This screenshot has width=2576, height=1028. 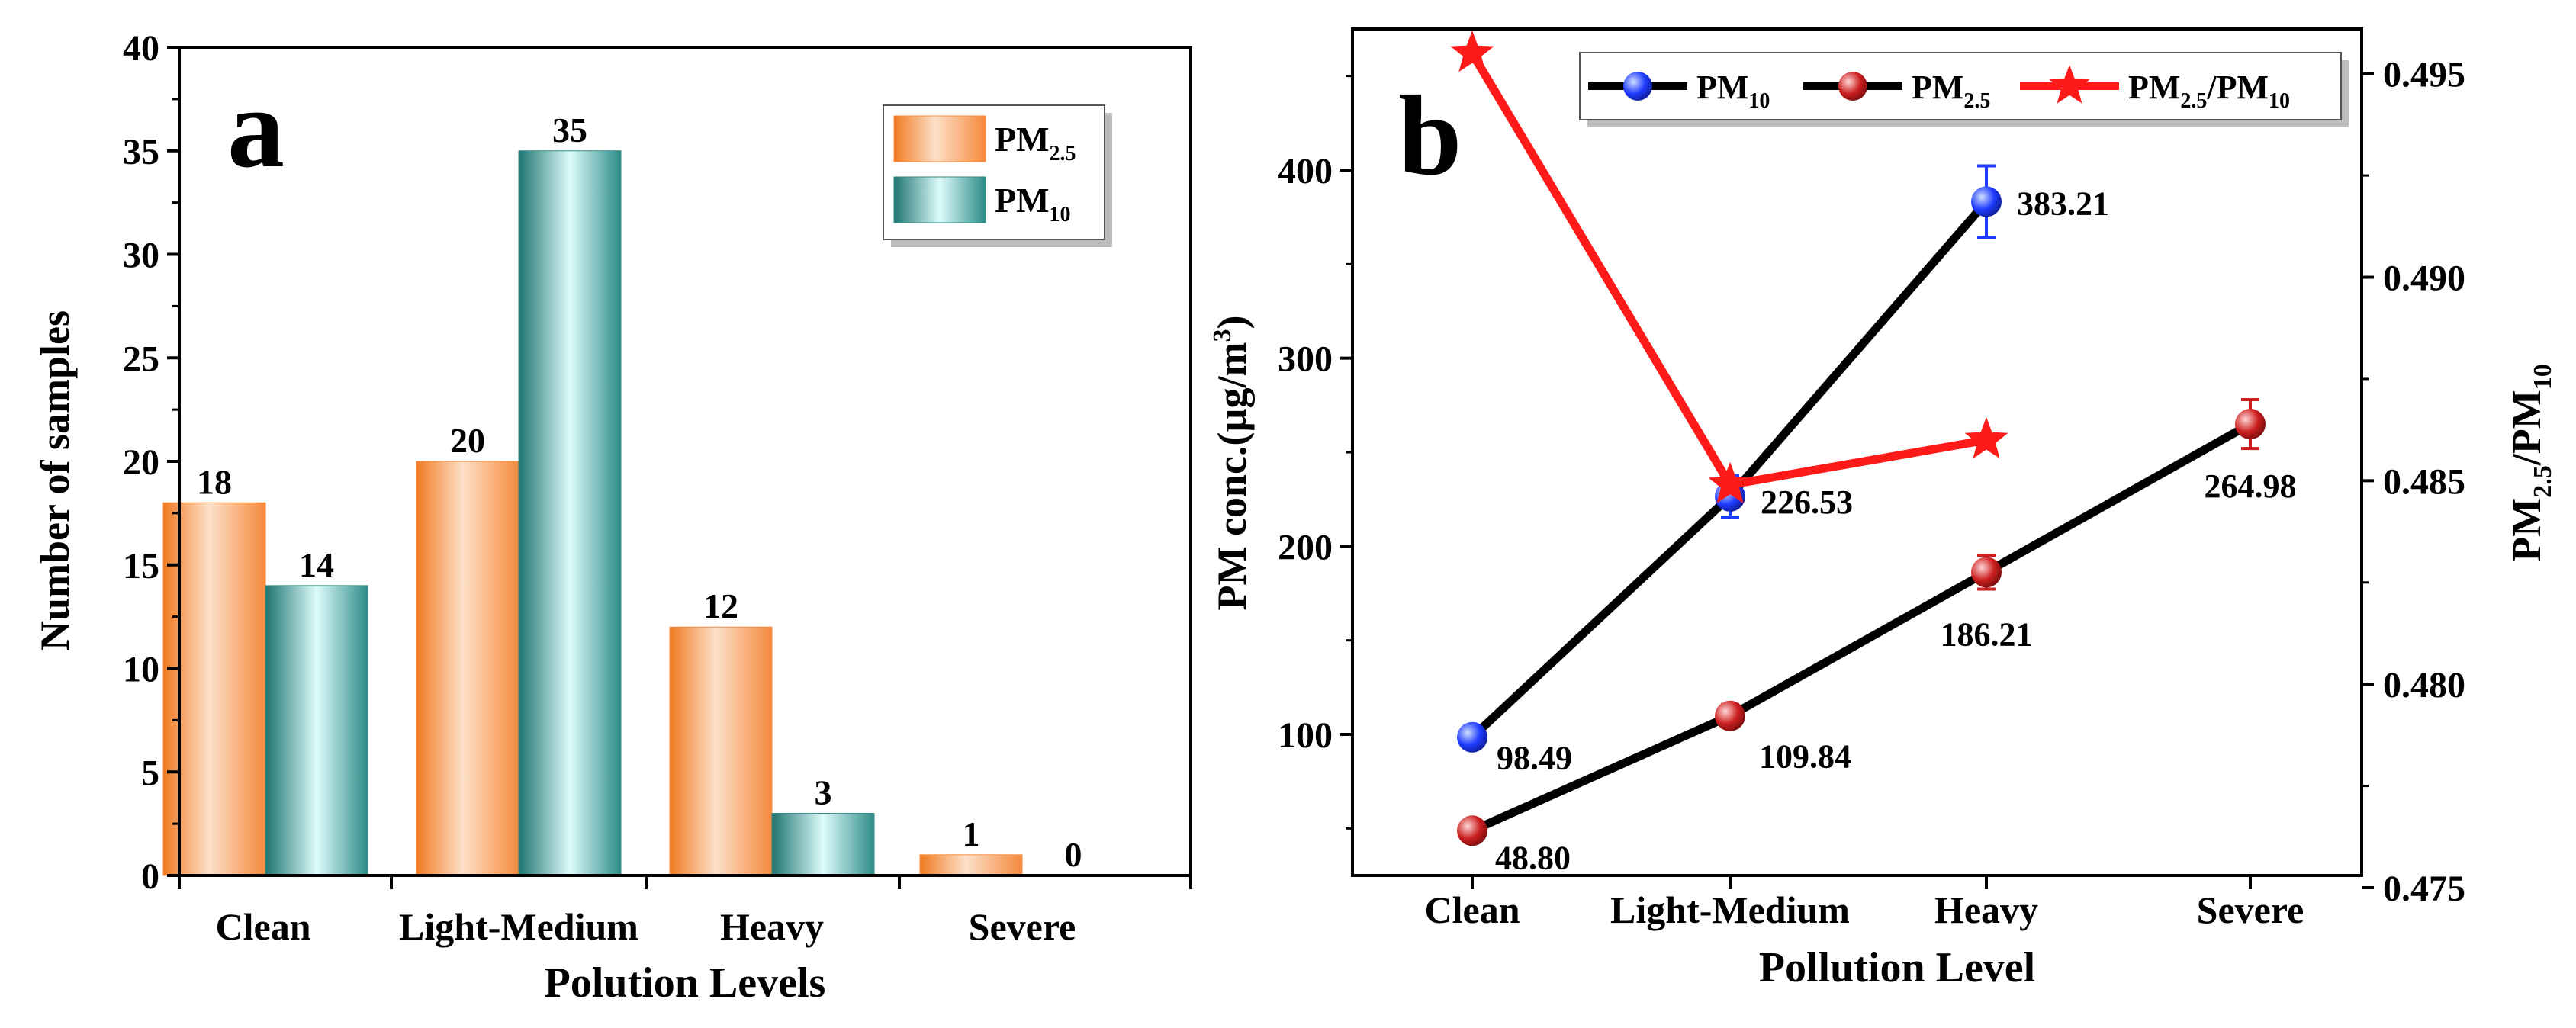 What do you see at coordinates (1074, 854) in the screenshot?
I see `bar-value-label: 0` at bounding box center [1074, 854].